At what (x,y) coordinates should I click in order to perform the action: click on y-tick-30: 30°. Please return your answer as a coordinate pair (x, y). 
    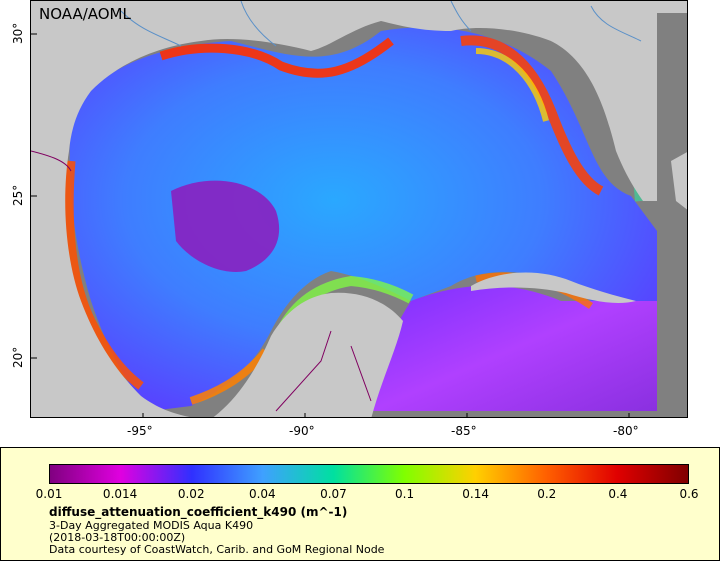
    Looking at the image, I should click on (18, 33).